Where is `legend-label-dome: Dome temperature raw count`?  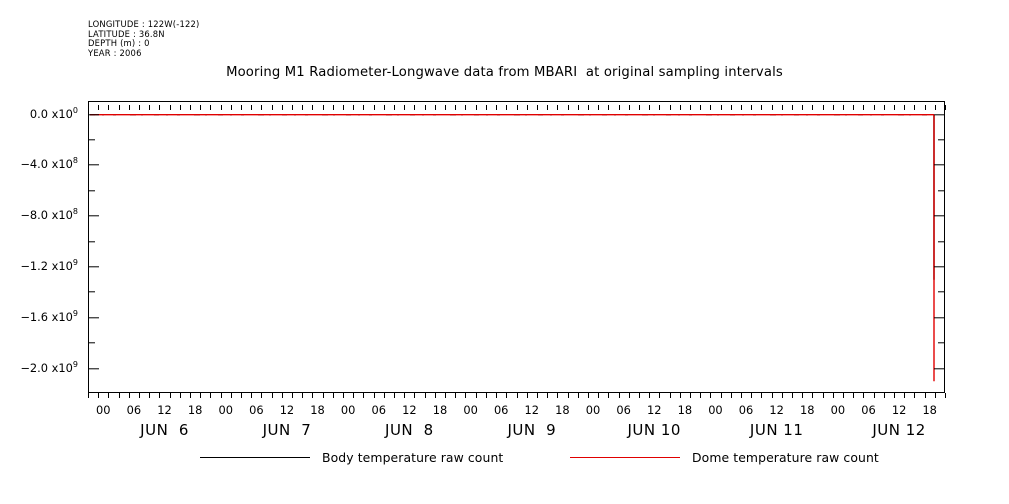 legend-label-dome: Dome temperature raw count is located at coordinates (785, 457).